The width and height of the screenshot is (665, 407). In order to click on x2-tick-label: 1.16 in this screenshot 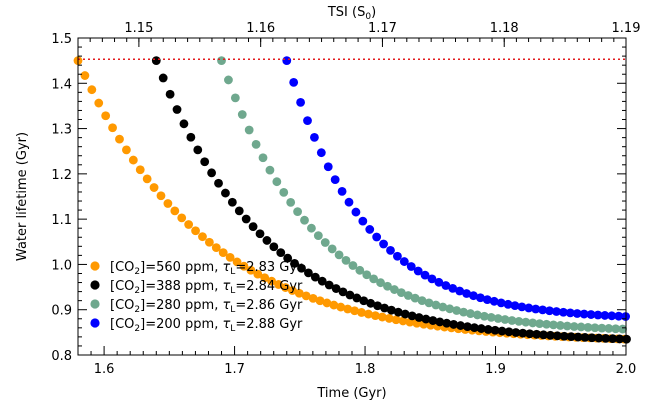, I will do `click(260, 28)`.